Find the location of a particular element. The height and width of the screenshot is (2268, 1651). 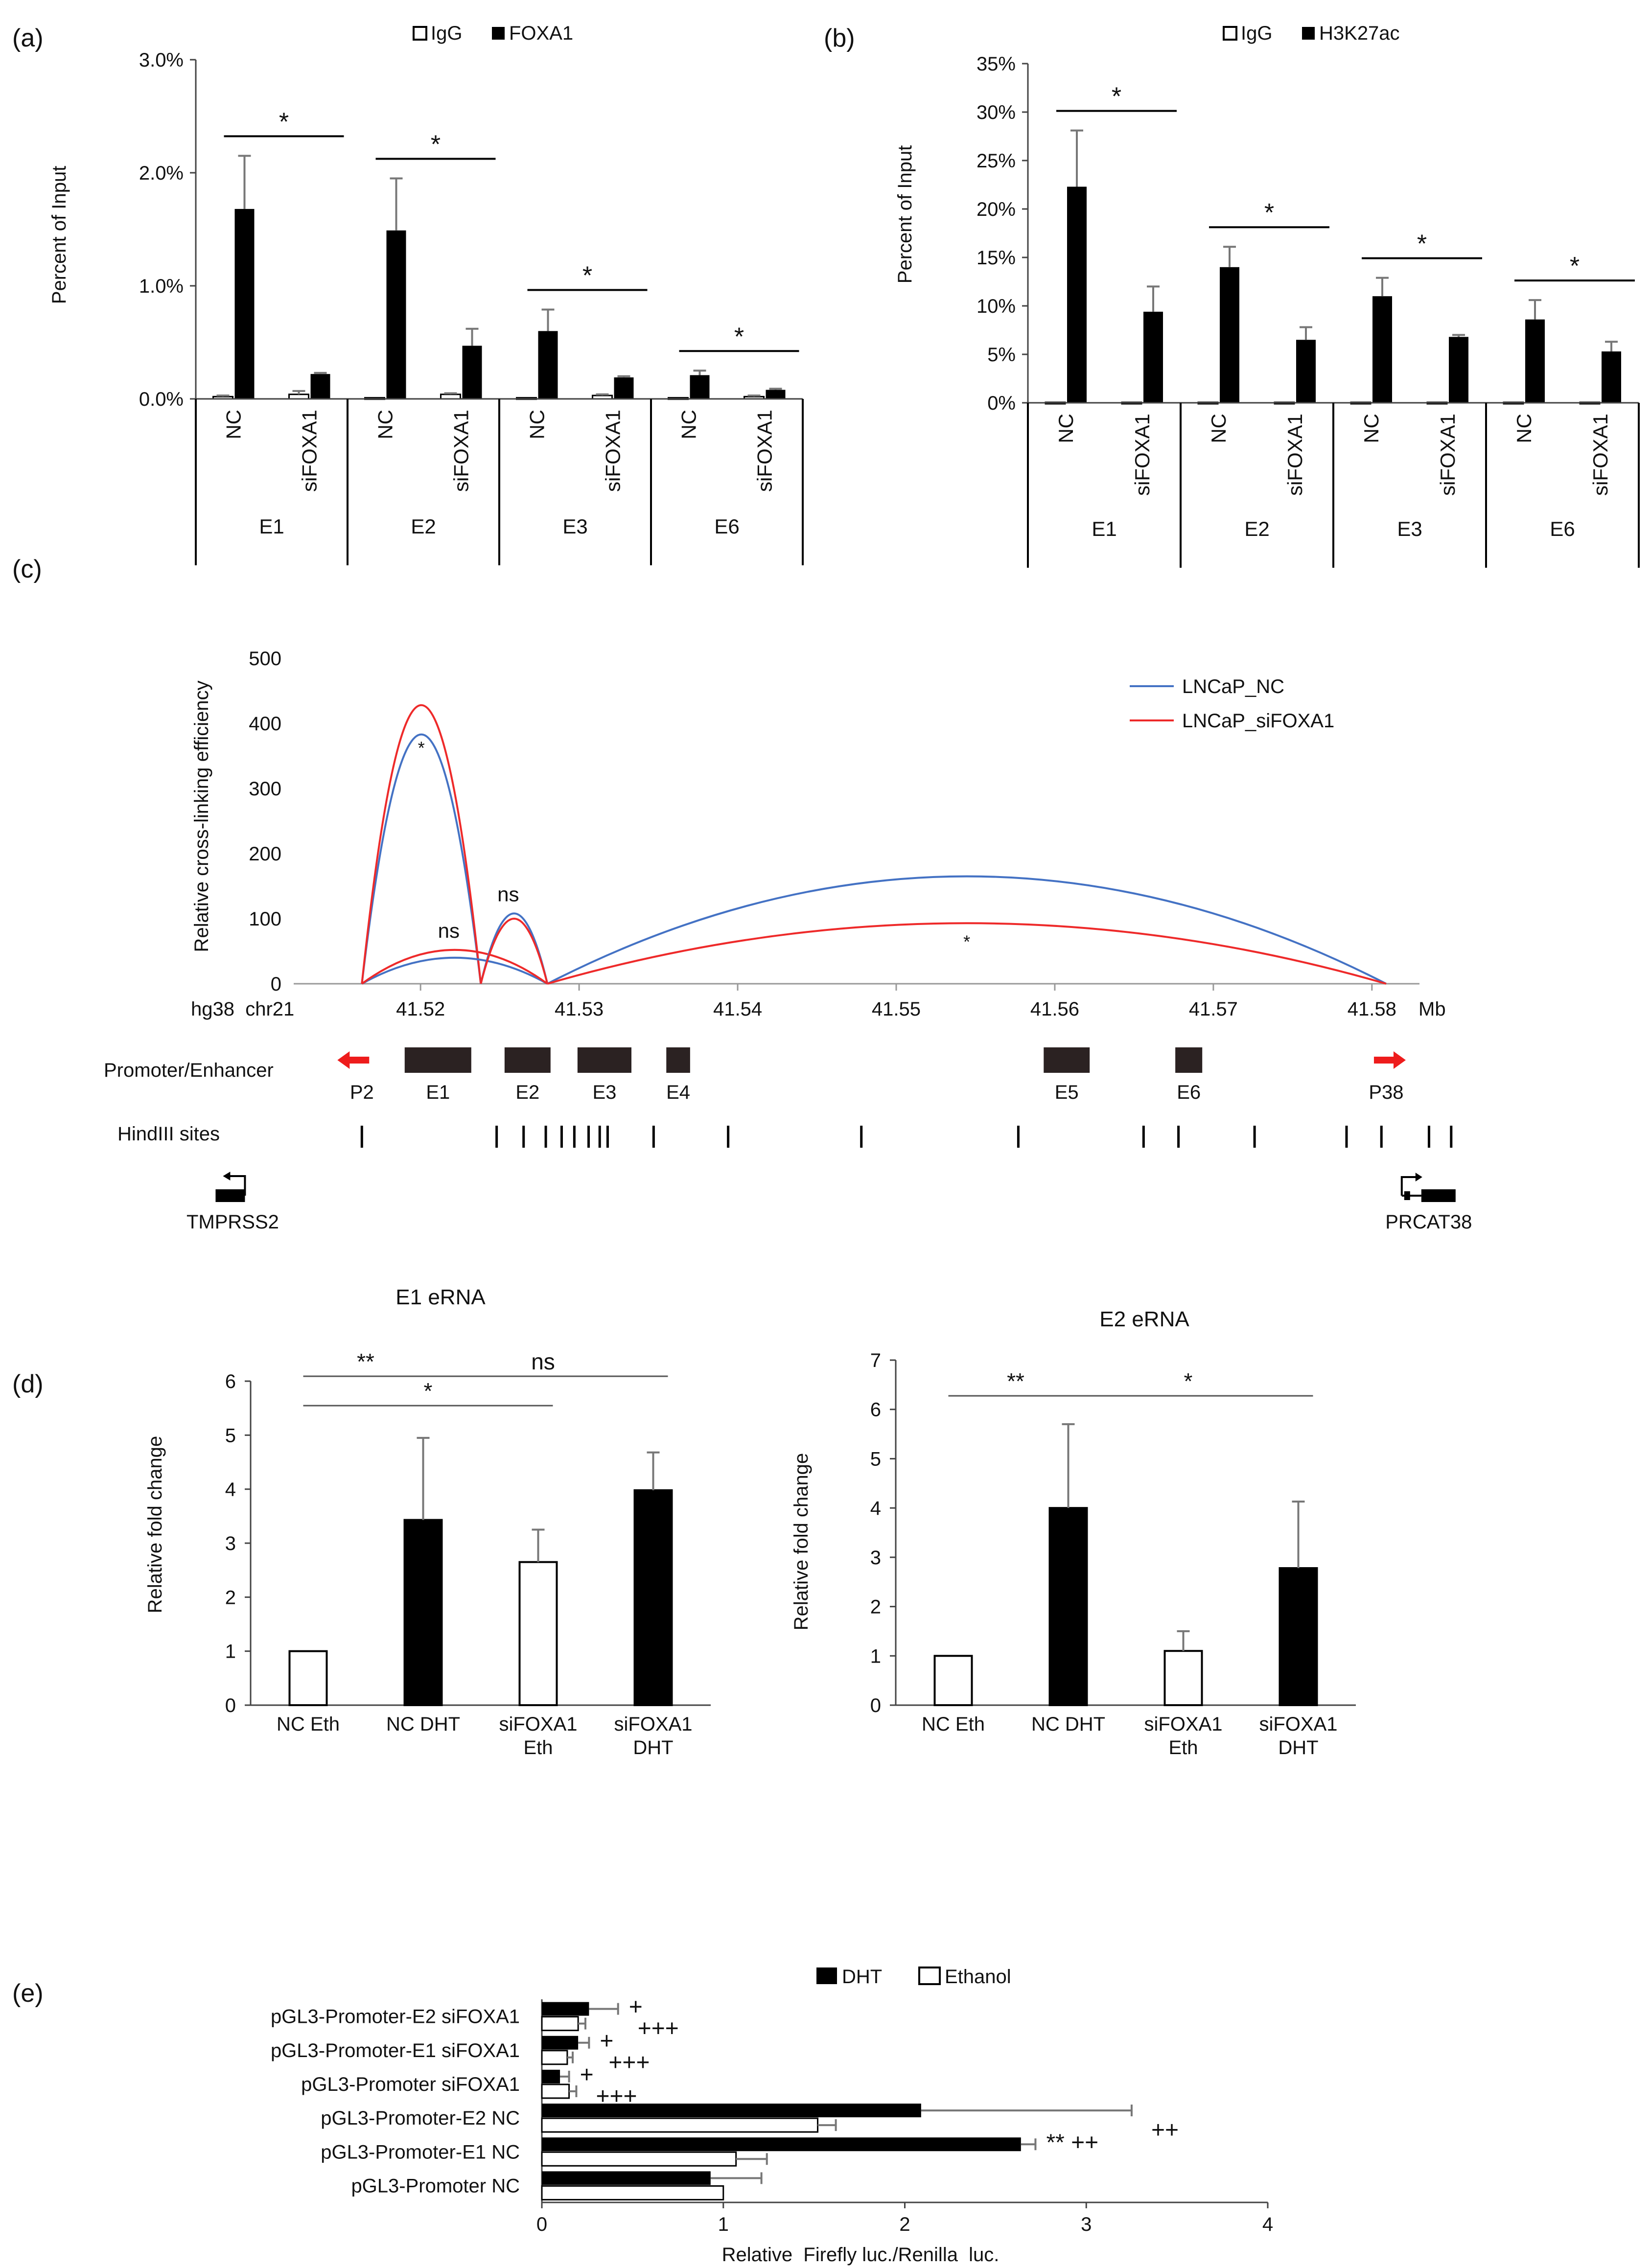

enhancer-label: E2 is located at coordinates (527, 1092).